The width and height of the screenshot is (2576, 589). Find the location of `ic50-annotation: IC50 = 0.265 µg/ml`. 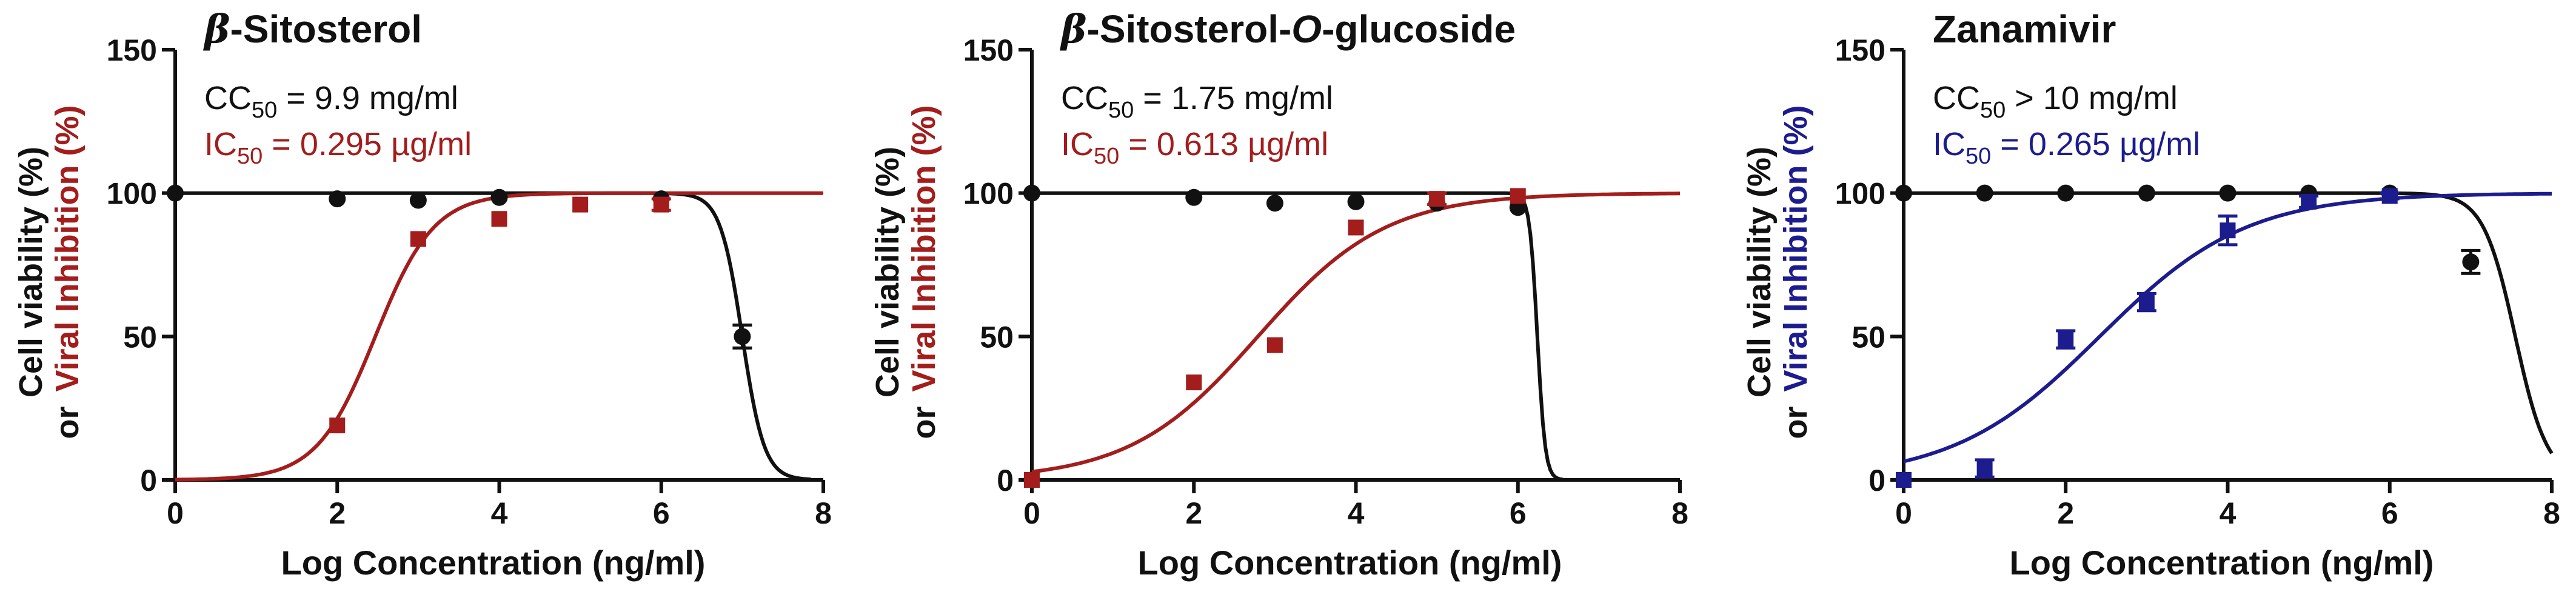

ic50-annotation: IC50 = 0.265 µg/ml is located at coordinates (2066, 147).